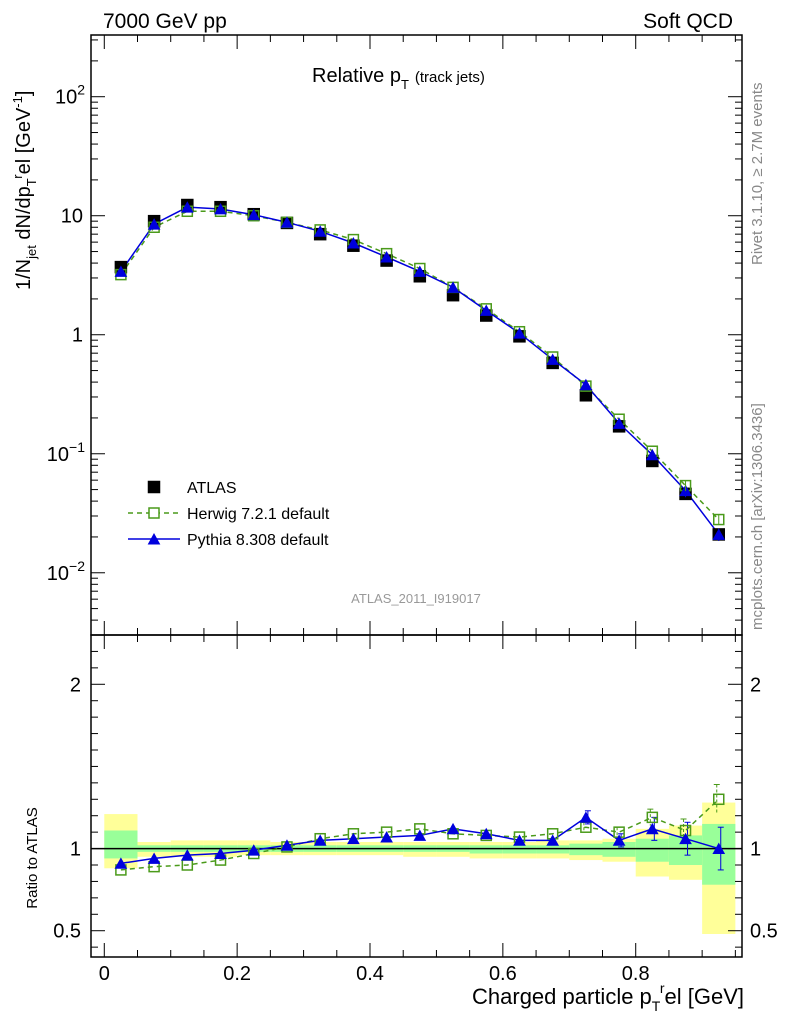 This screenshot has width=786, height=1024. Describe the element at coordinates (72, 217) in the screenshot. I see `main-ytick-label-3: 10` at that location.